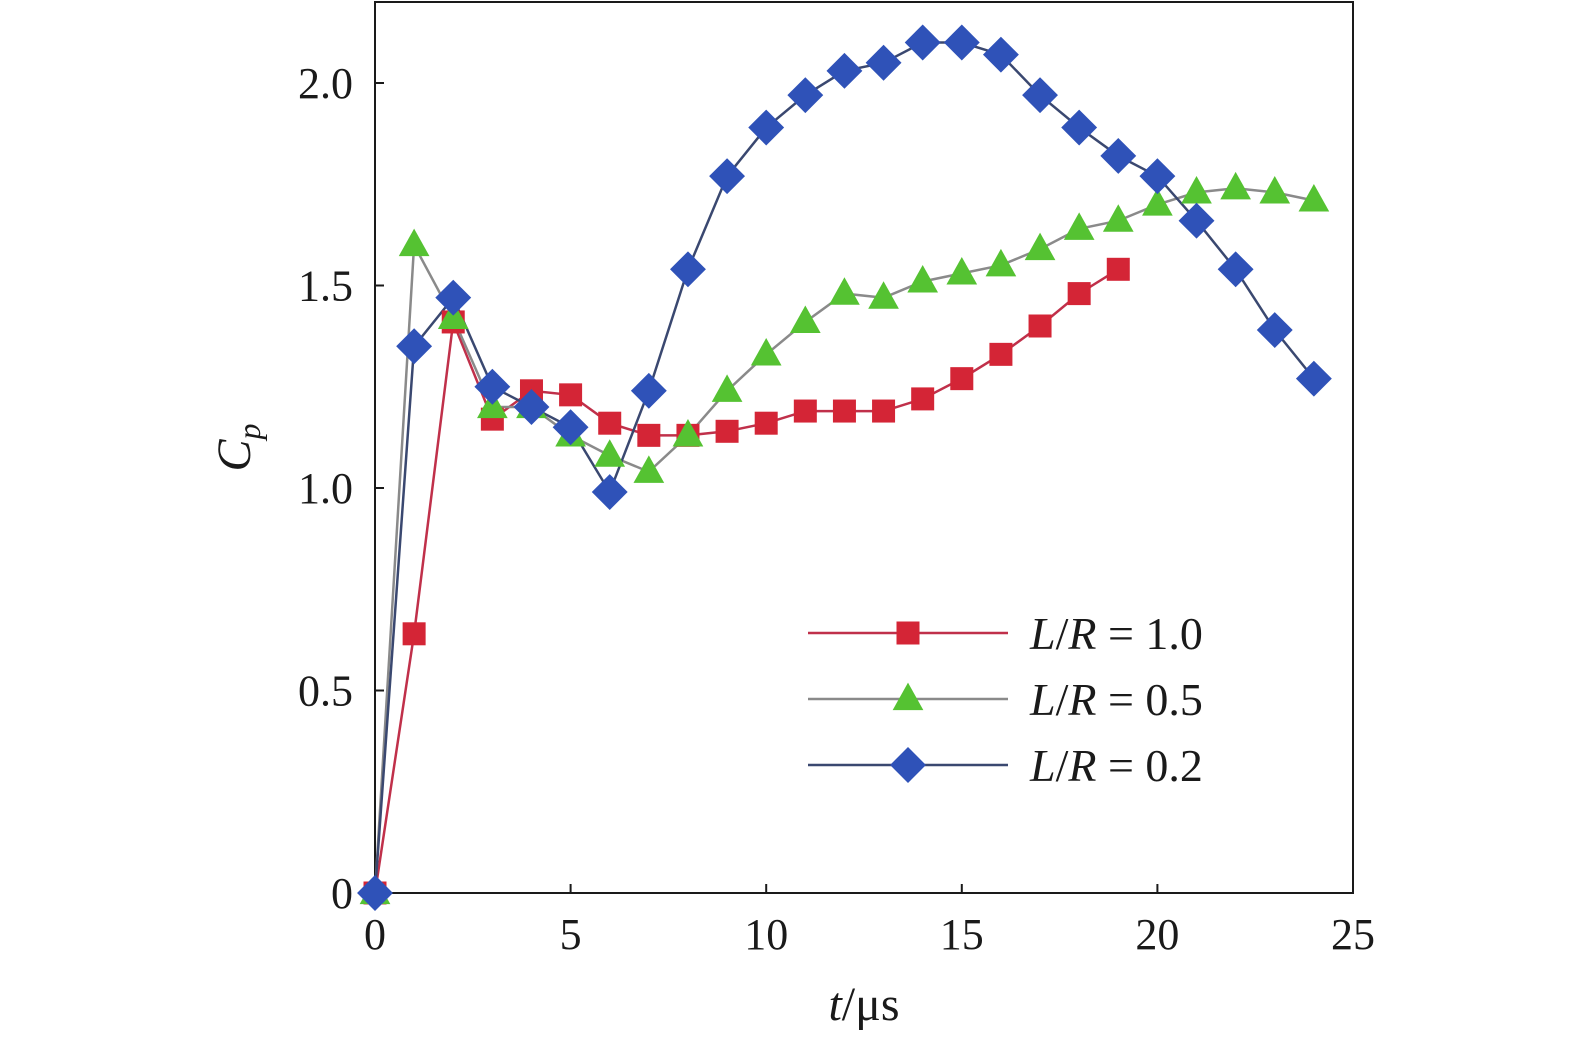  I want to click on y-axis-label: Cp, so click(237, 447).